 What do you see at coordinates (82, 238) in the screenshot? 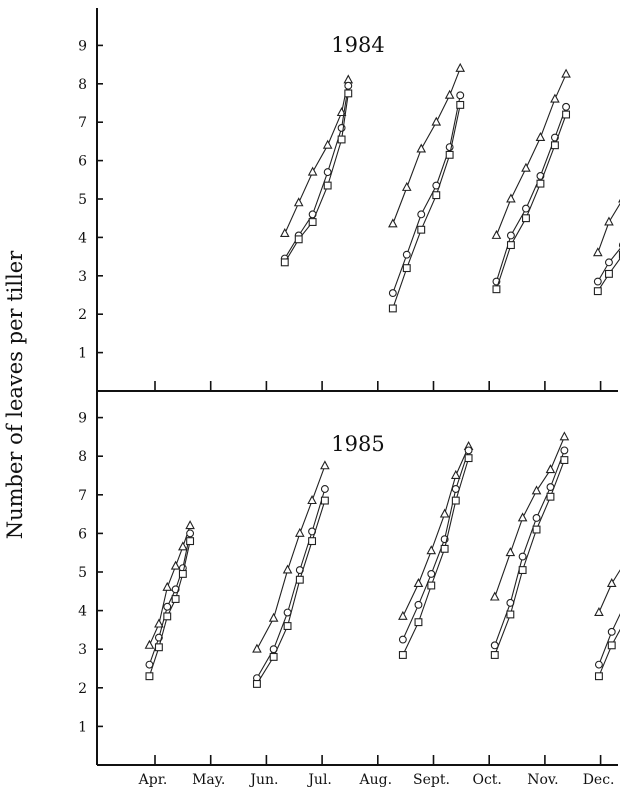
I see `y-tick-label-1984: 4` at bounding box center [82, 238].